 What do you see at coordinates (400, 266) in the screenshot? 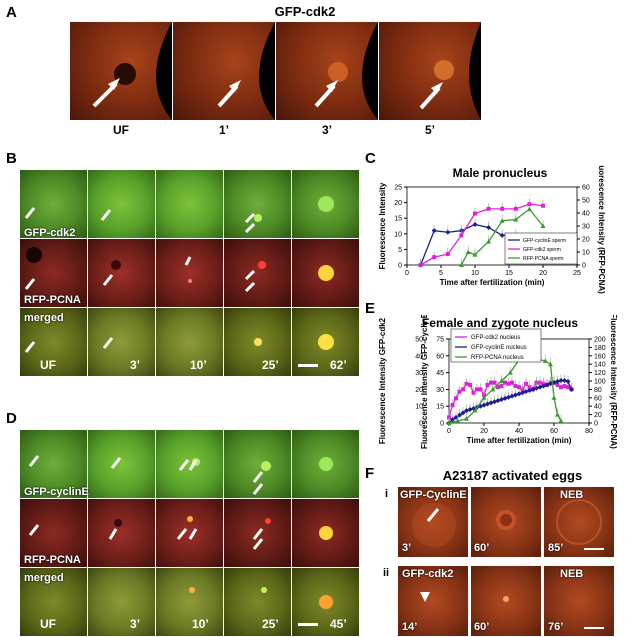
I see `c-ytick-label: 0` at bounding box center [400, 266].